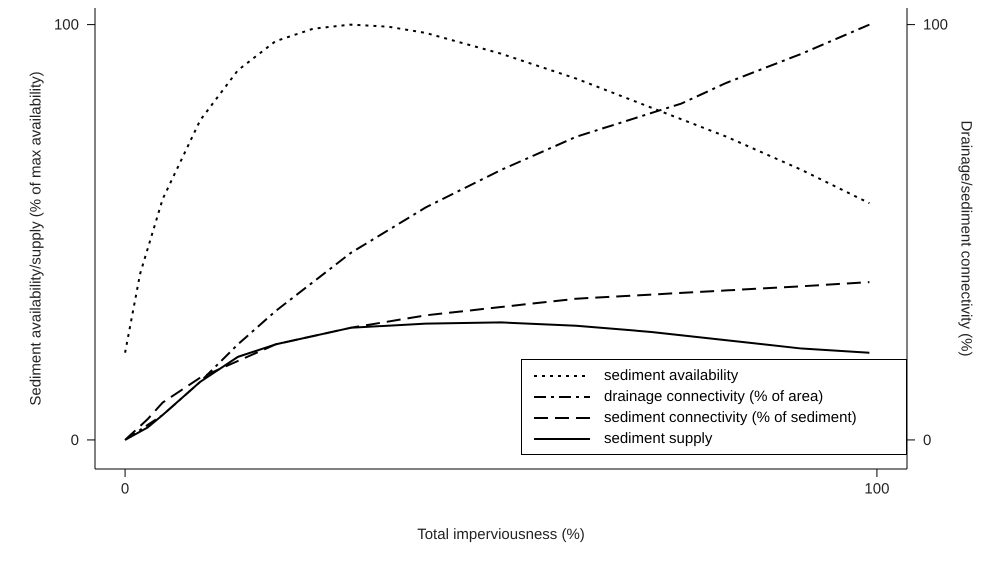 The image size is (999, 561). Describe the element at coordinates (935, 25) in the screenshot. I see `y2-tick-label: 100` at that location.